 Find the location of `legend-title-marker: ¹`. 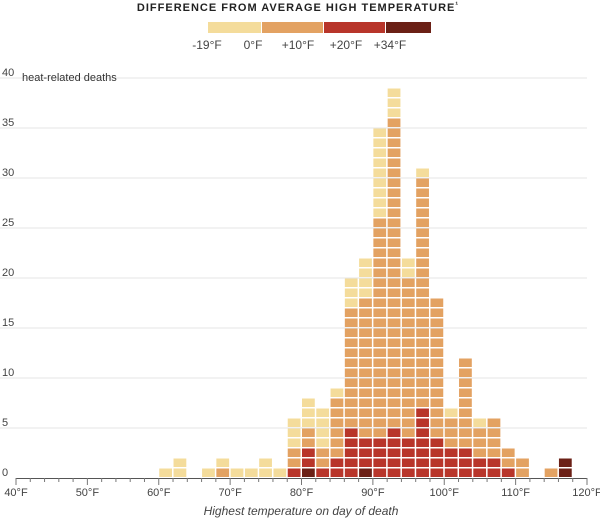

legend-title-marker: ¹ is located at coordinates (457, 4).